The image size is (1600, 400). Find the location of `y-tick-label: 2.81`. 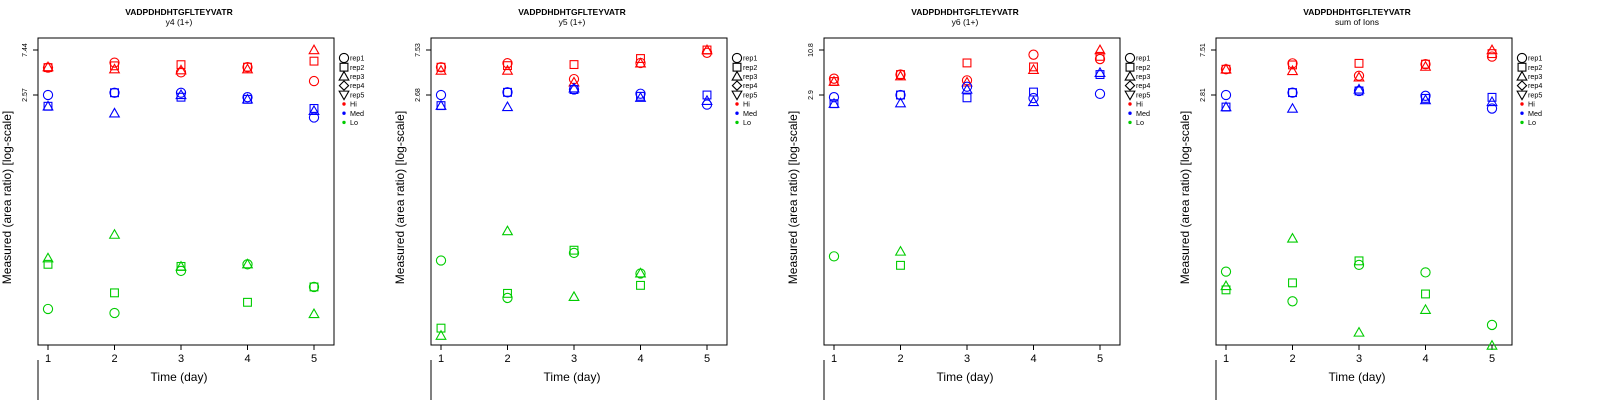

y-tick-label: 2.81 is located at coordinates (1203, 95).